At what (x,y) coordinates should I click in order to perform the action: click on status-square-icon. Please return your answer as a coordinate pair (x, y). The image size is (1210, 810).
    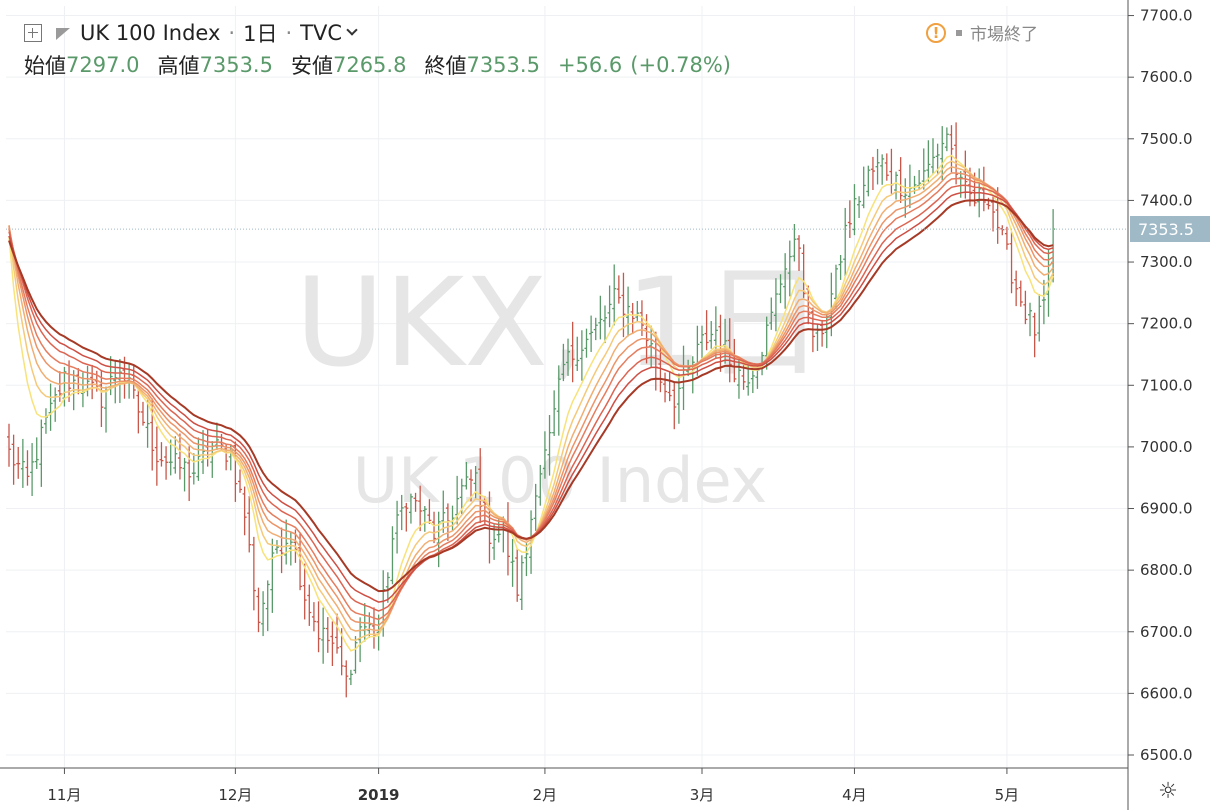
    Looking at the image, I should click on (959, 32).